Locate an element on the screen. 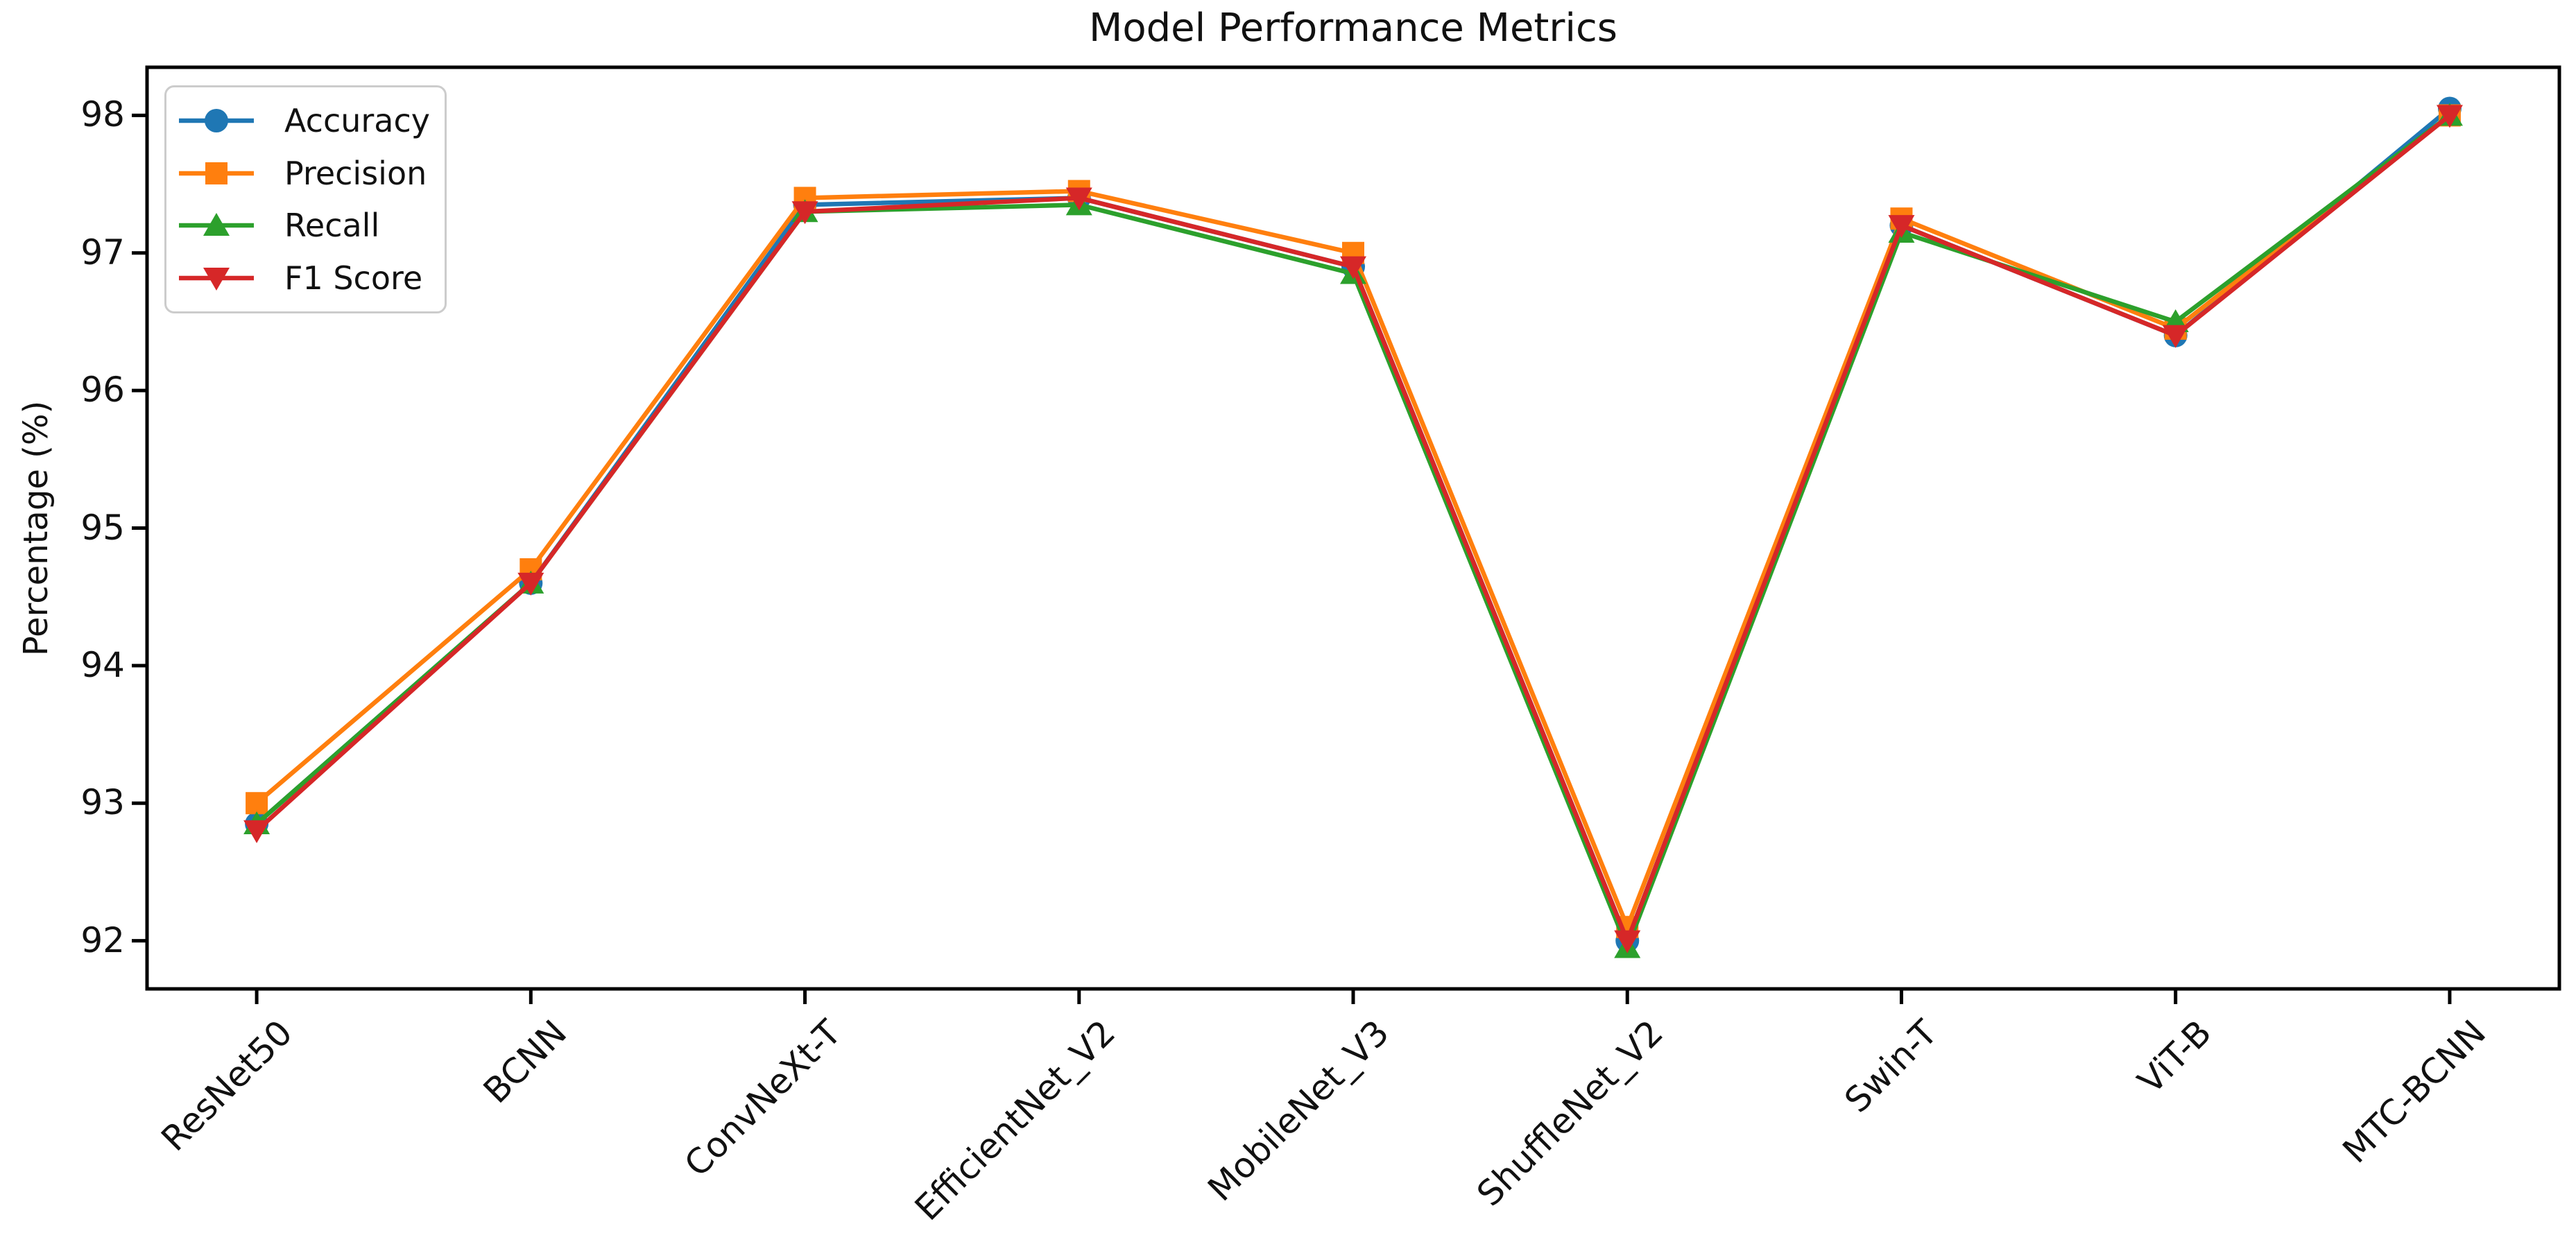  legend: Accuracy Precision Recall F1 Score is located at coordinates (305, 199).